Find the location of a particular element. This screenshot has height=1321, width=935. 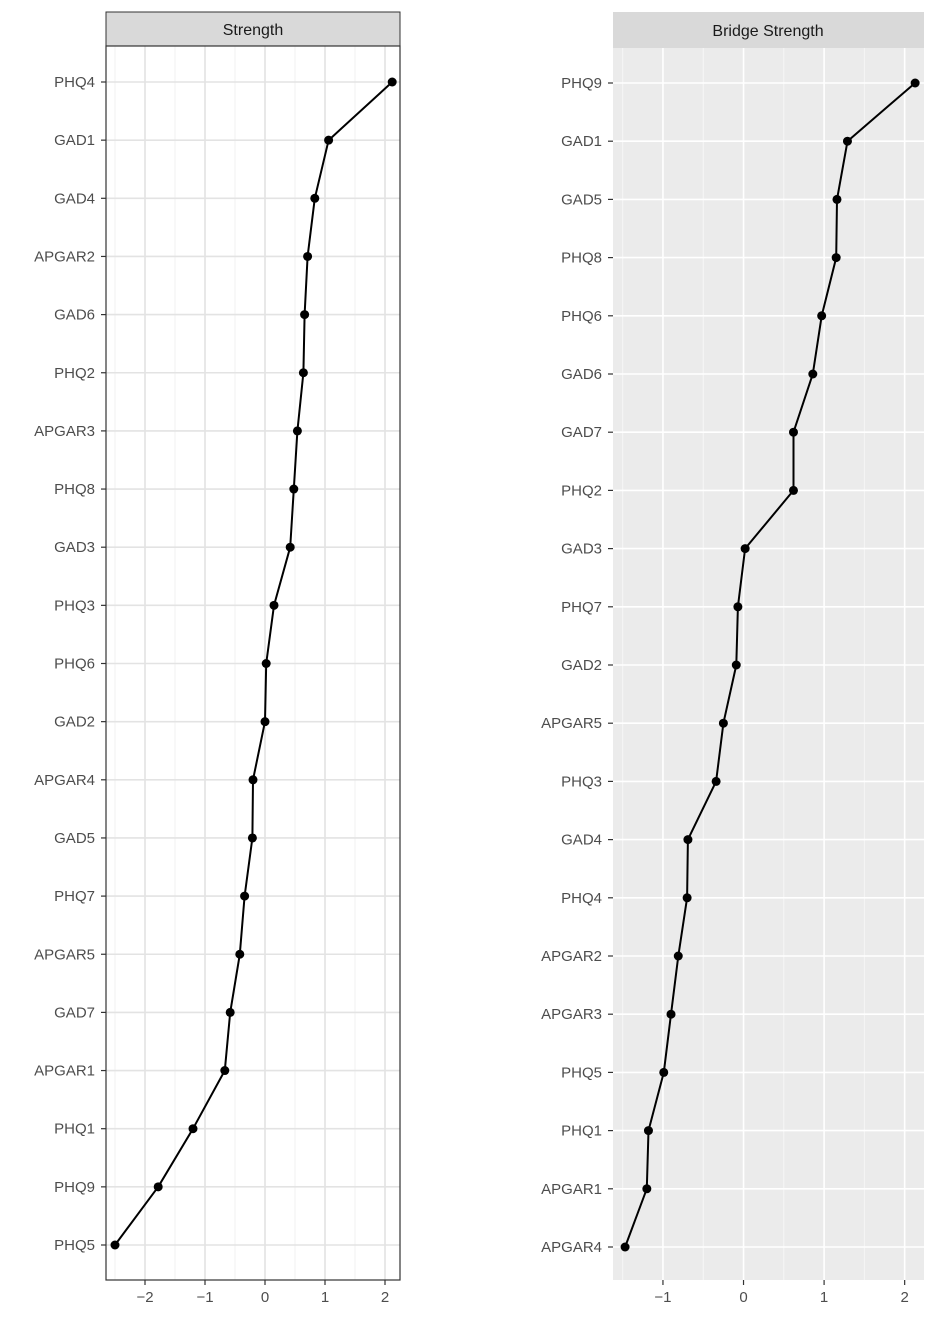

bridge-strength-point-phq2 is located at coordinates (793, 490).